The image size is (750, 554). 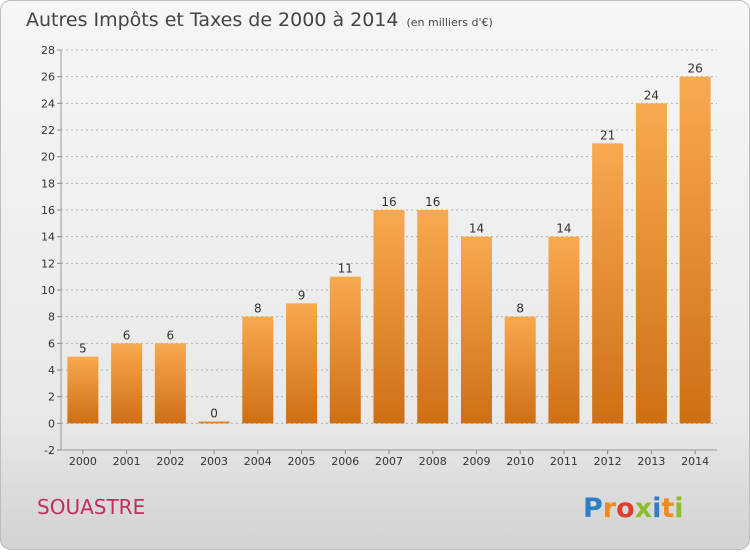 I want to click on y-tick-label: 22, so click(x=48, y=130).